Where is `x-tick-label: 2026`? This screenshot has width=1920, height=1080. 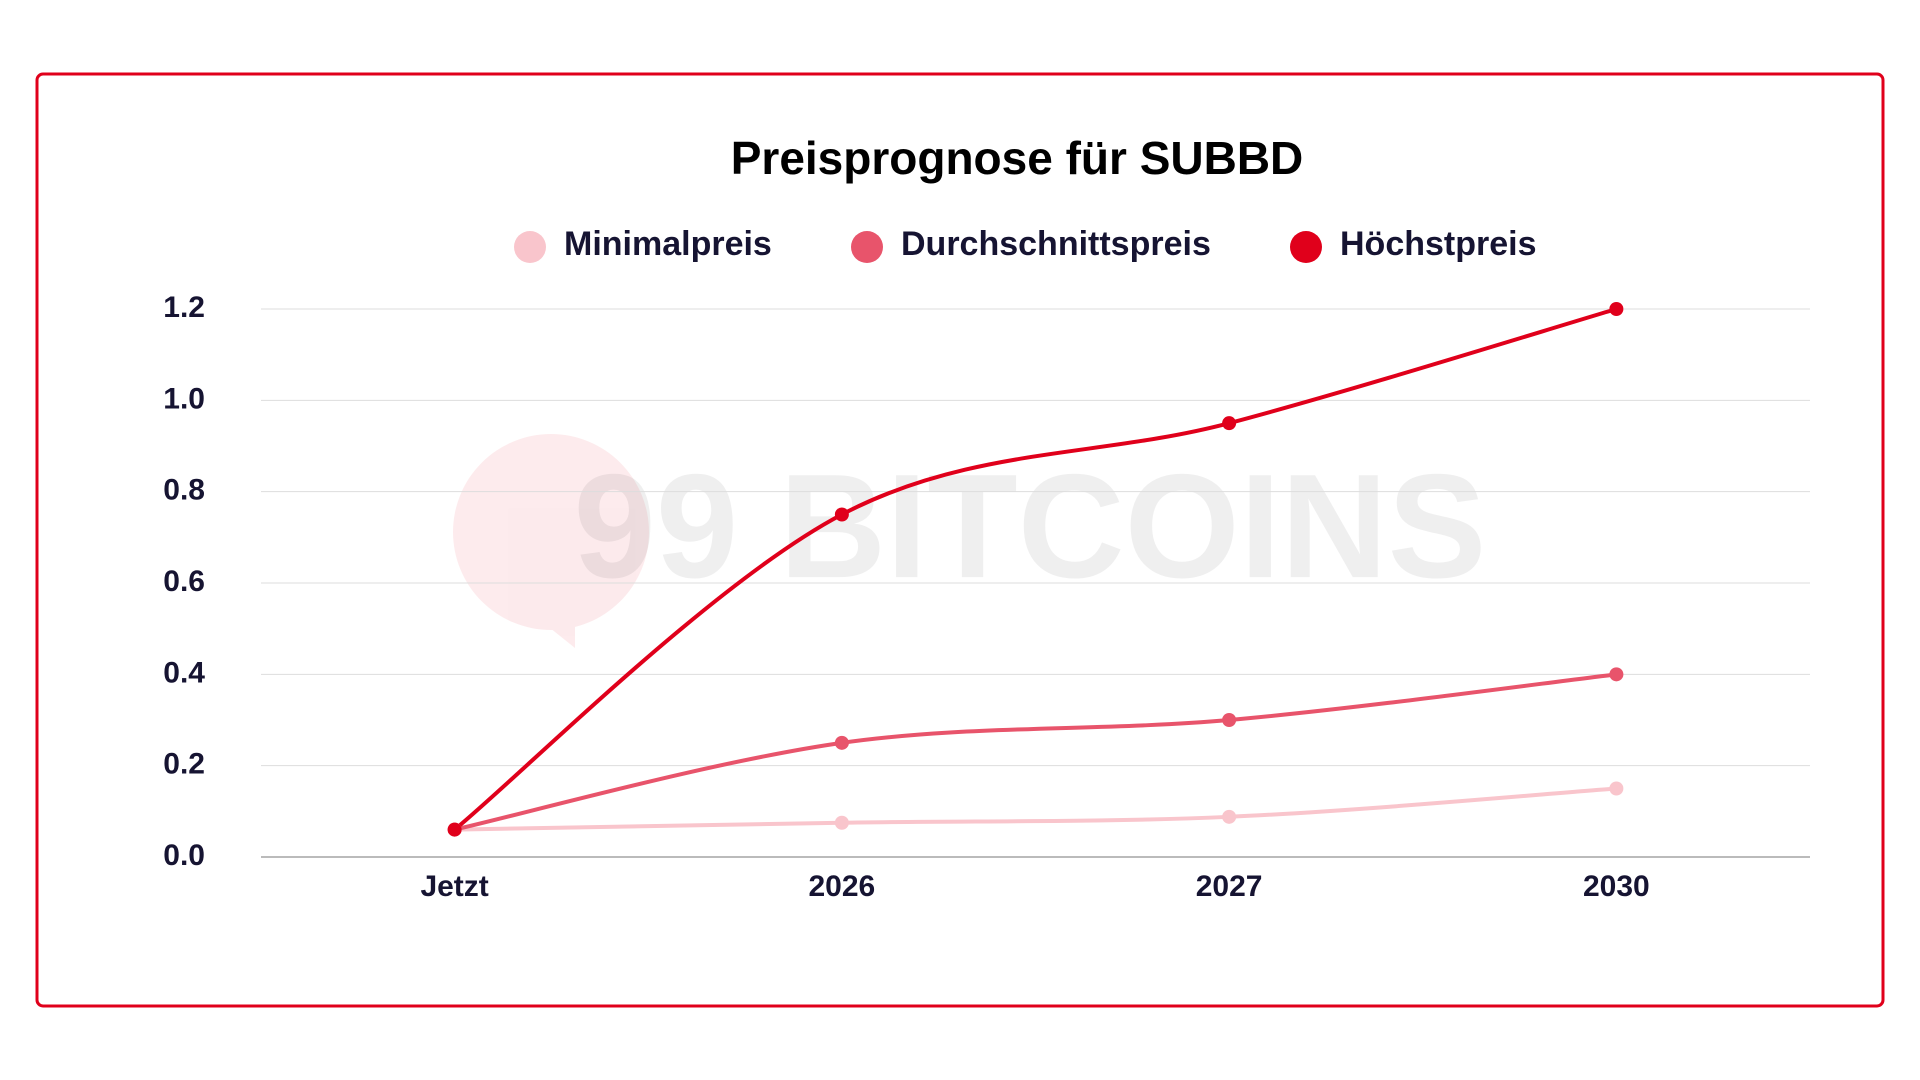 x-tick-label: 2026 is located at coordinates (842, 886).